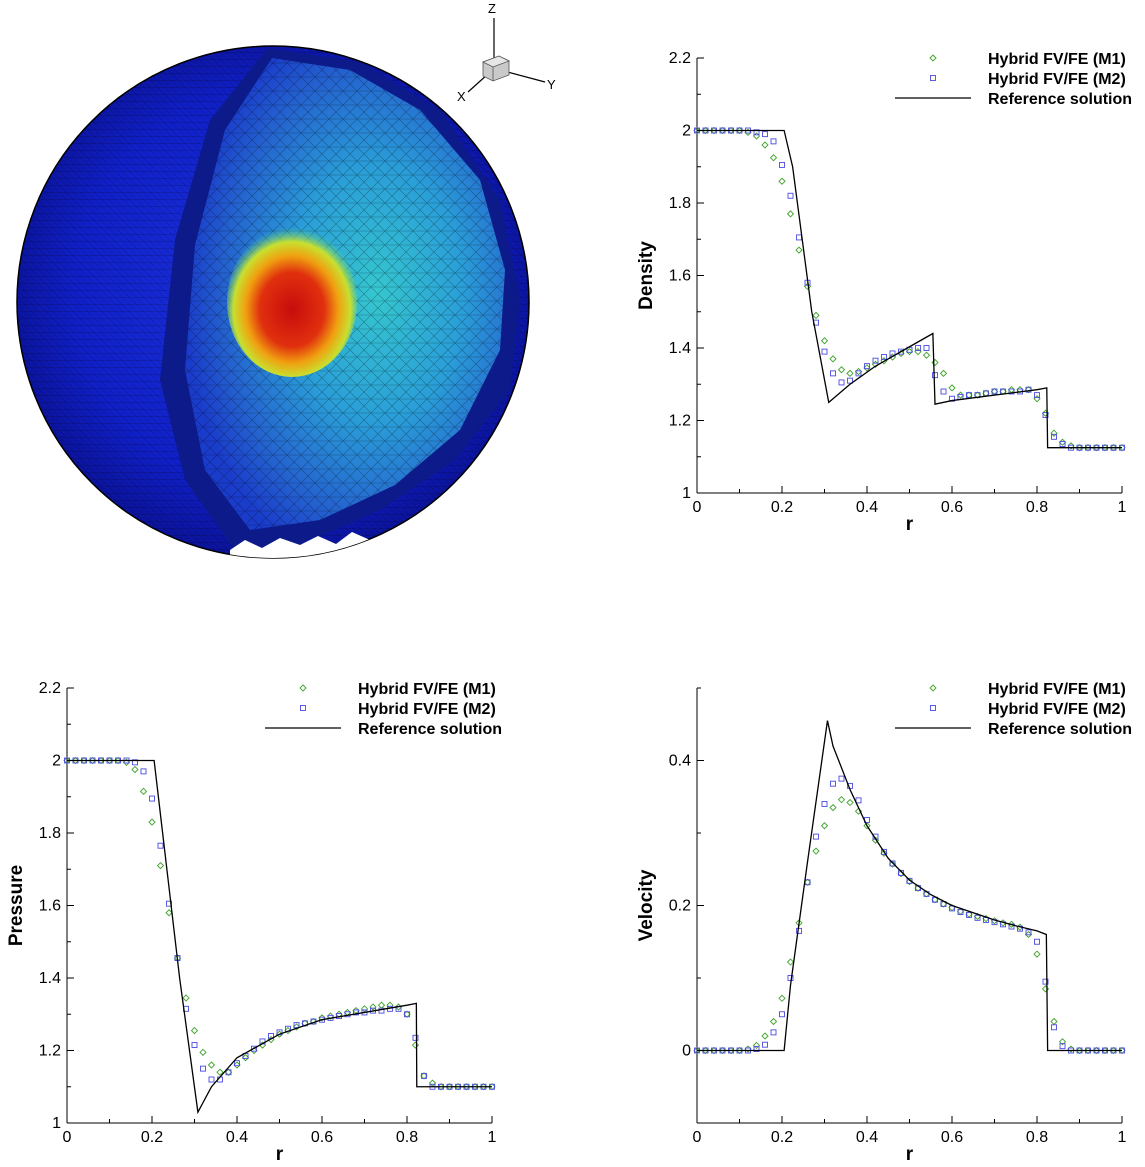  What do you see at coordinates (303, 708) in the screenshot?
I see `pressure-legend-m2-key` at bounding box center [303, 708].